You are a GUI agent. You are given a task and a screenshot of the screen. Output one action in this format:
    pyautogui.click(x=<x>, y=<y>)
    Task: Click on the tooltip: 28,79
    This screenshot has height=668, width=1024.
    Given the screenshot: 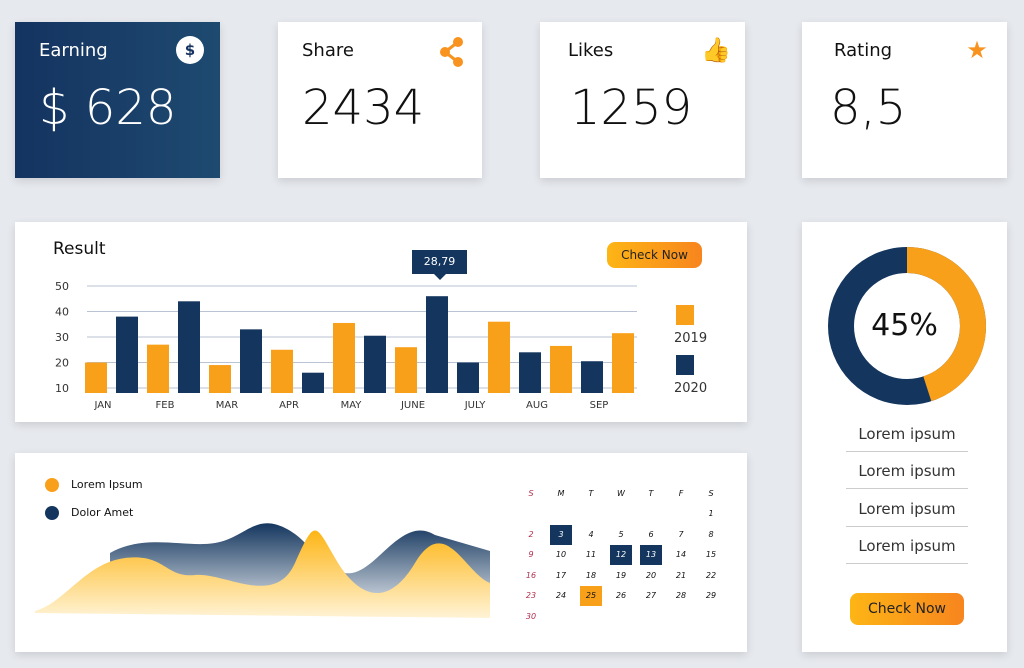 What is the action you would take?
    pyautogui.click(x=439, y=262)
    